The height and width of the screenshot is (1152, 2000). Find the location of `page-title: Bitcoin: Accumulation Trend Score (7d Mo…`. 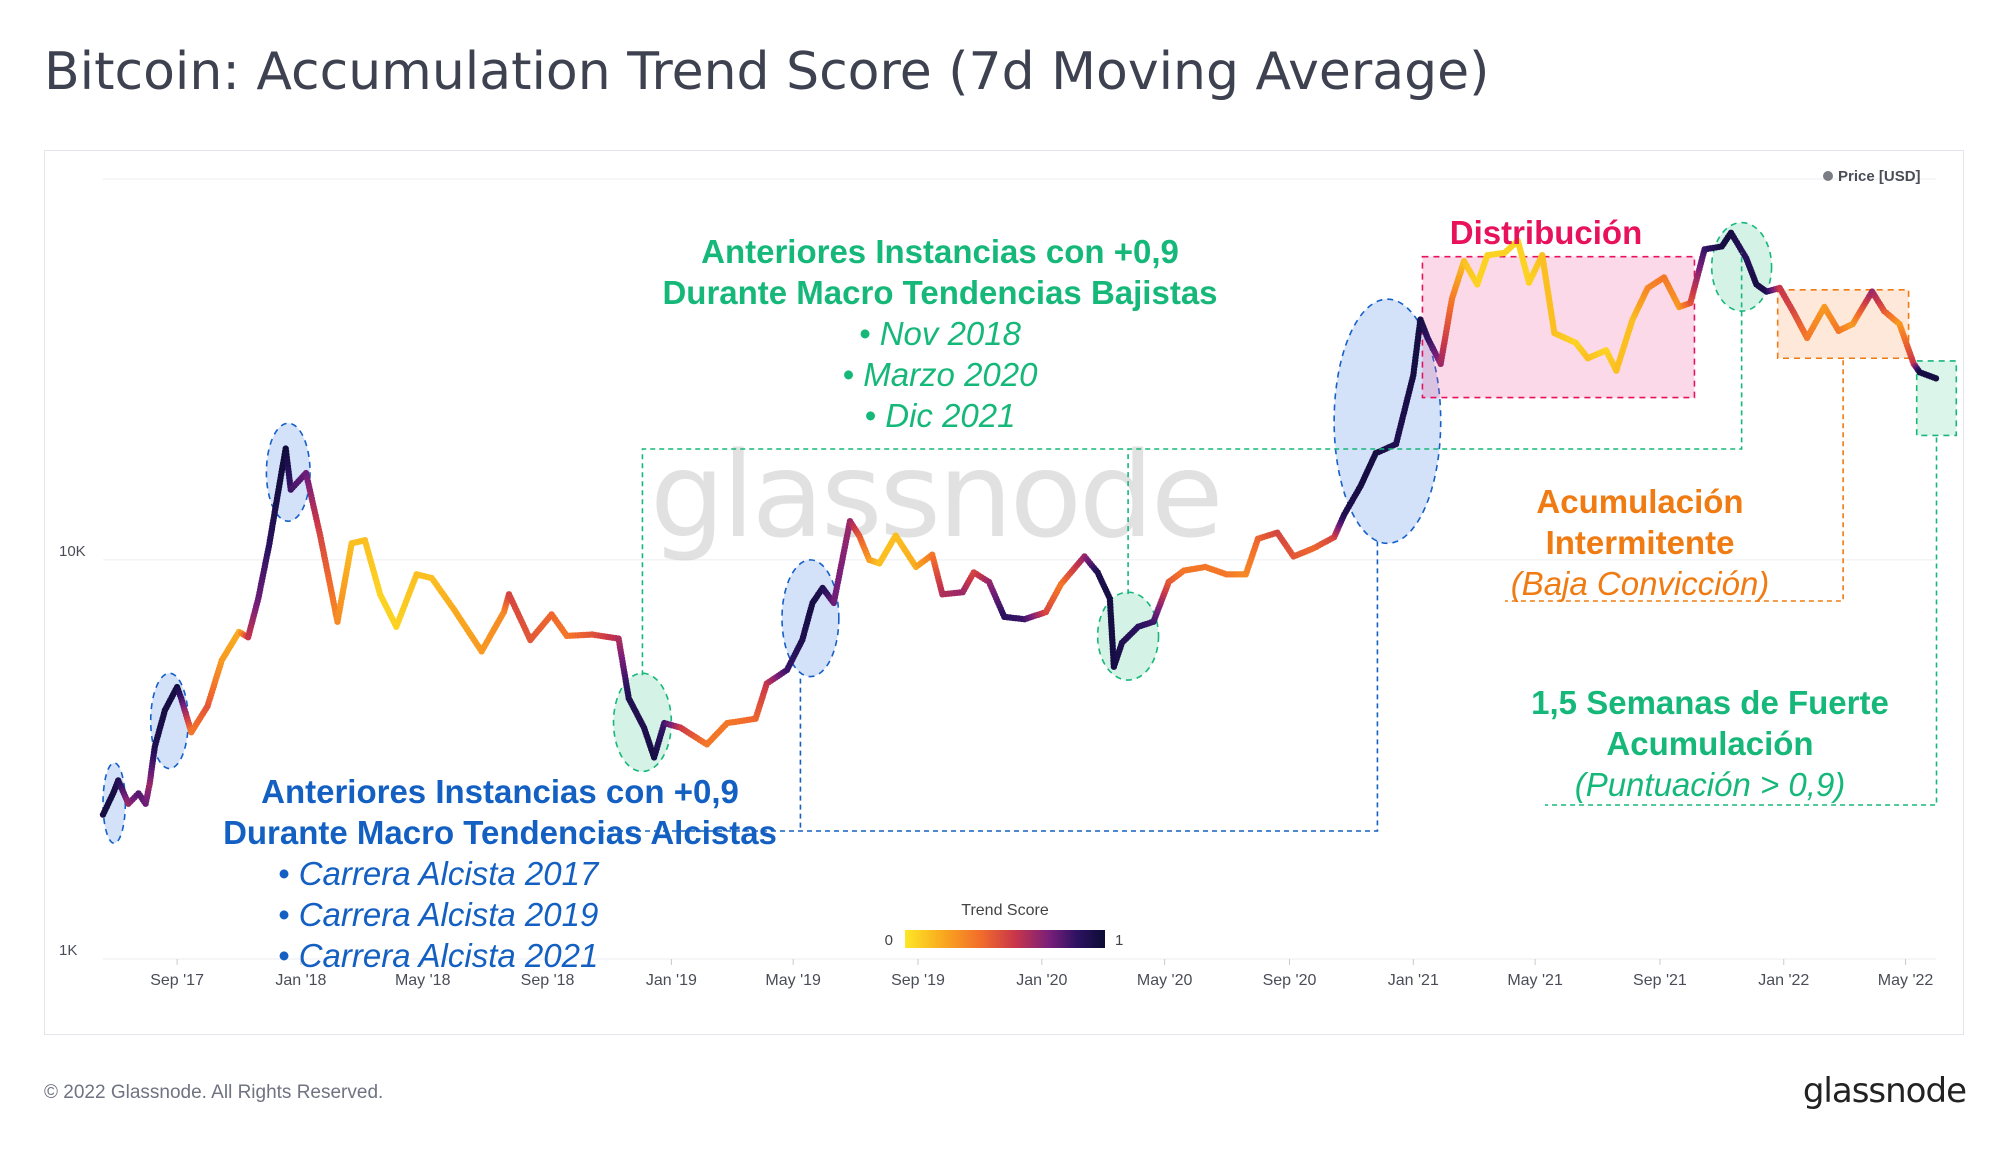

page-title: Bitcoin: Accumulation Trend Score (7d Mo… is located at coordinates (767, 72).